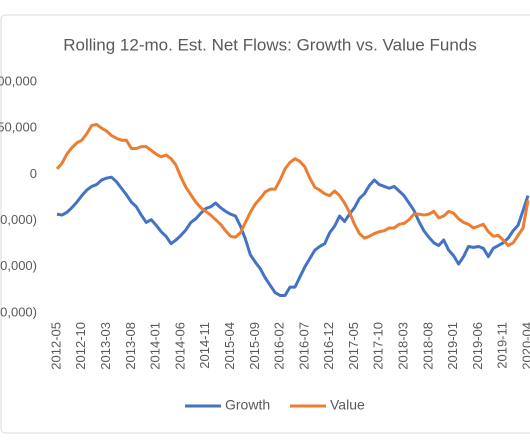  I want to click on x-tick-label: 2014-06, so click(179, 346).